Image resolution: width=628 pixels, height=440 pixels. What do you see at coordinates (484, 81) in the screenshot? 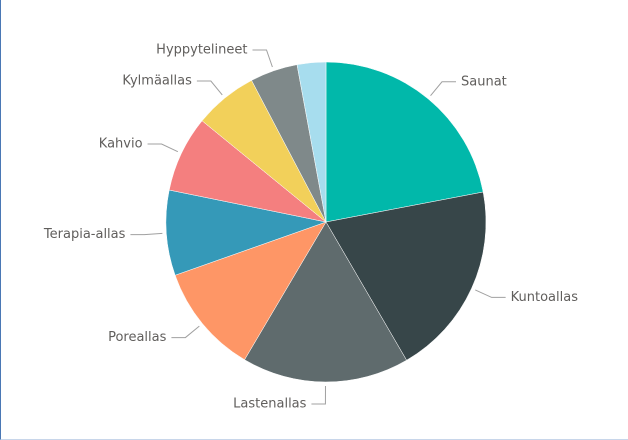
I see `slice-label: Saunat` at bounding box center [484, 81].